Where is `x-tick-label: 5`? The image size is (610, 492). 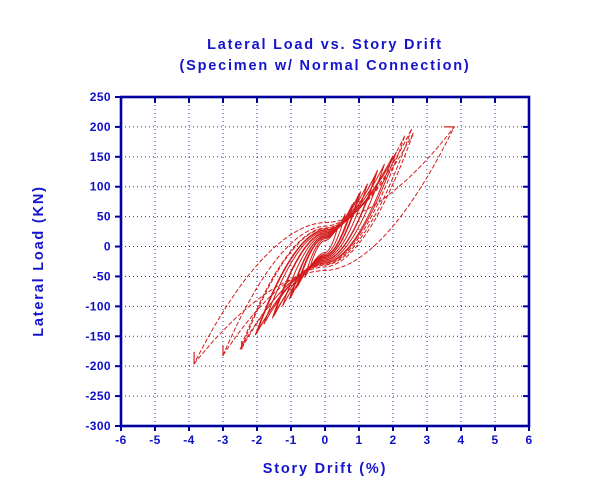 x-tick-label: 5 is located at coordinates (494, 440).